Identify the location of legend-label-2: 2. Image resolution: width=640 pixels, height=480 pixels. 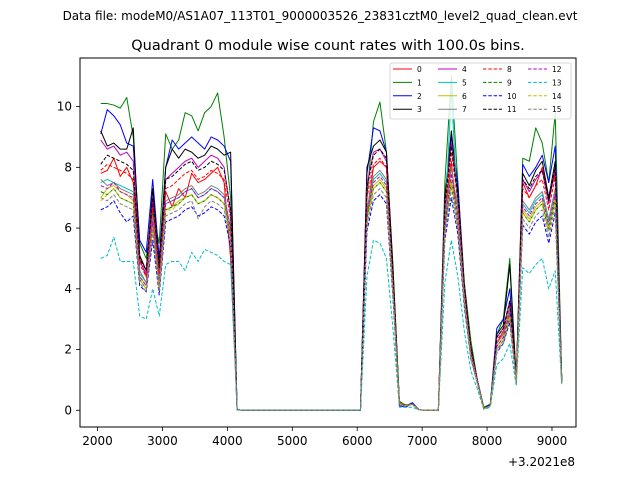
(419, 96).